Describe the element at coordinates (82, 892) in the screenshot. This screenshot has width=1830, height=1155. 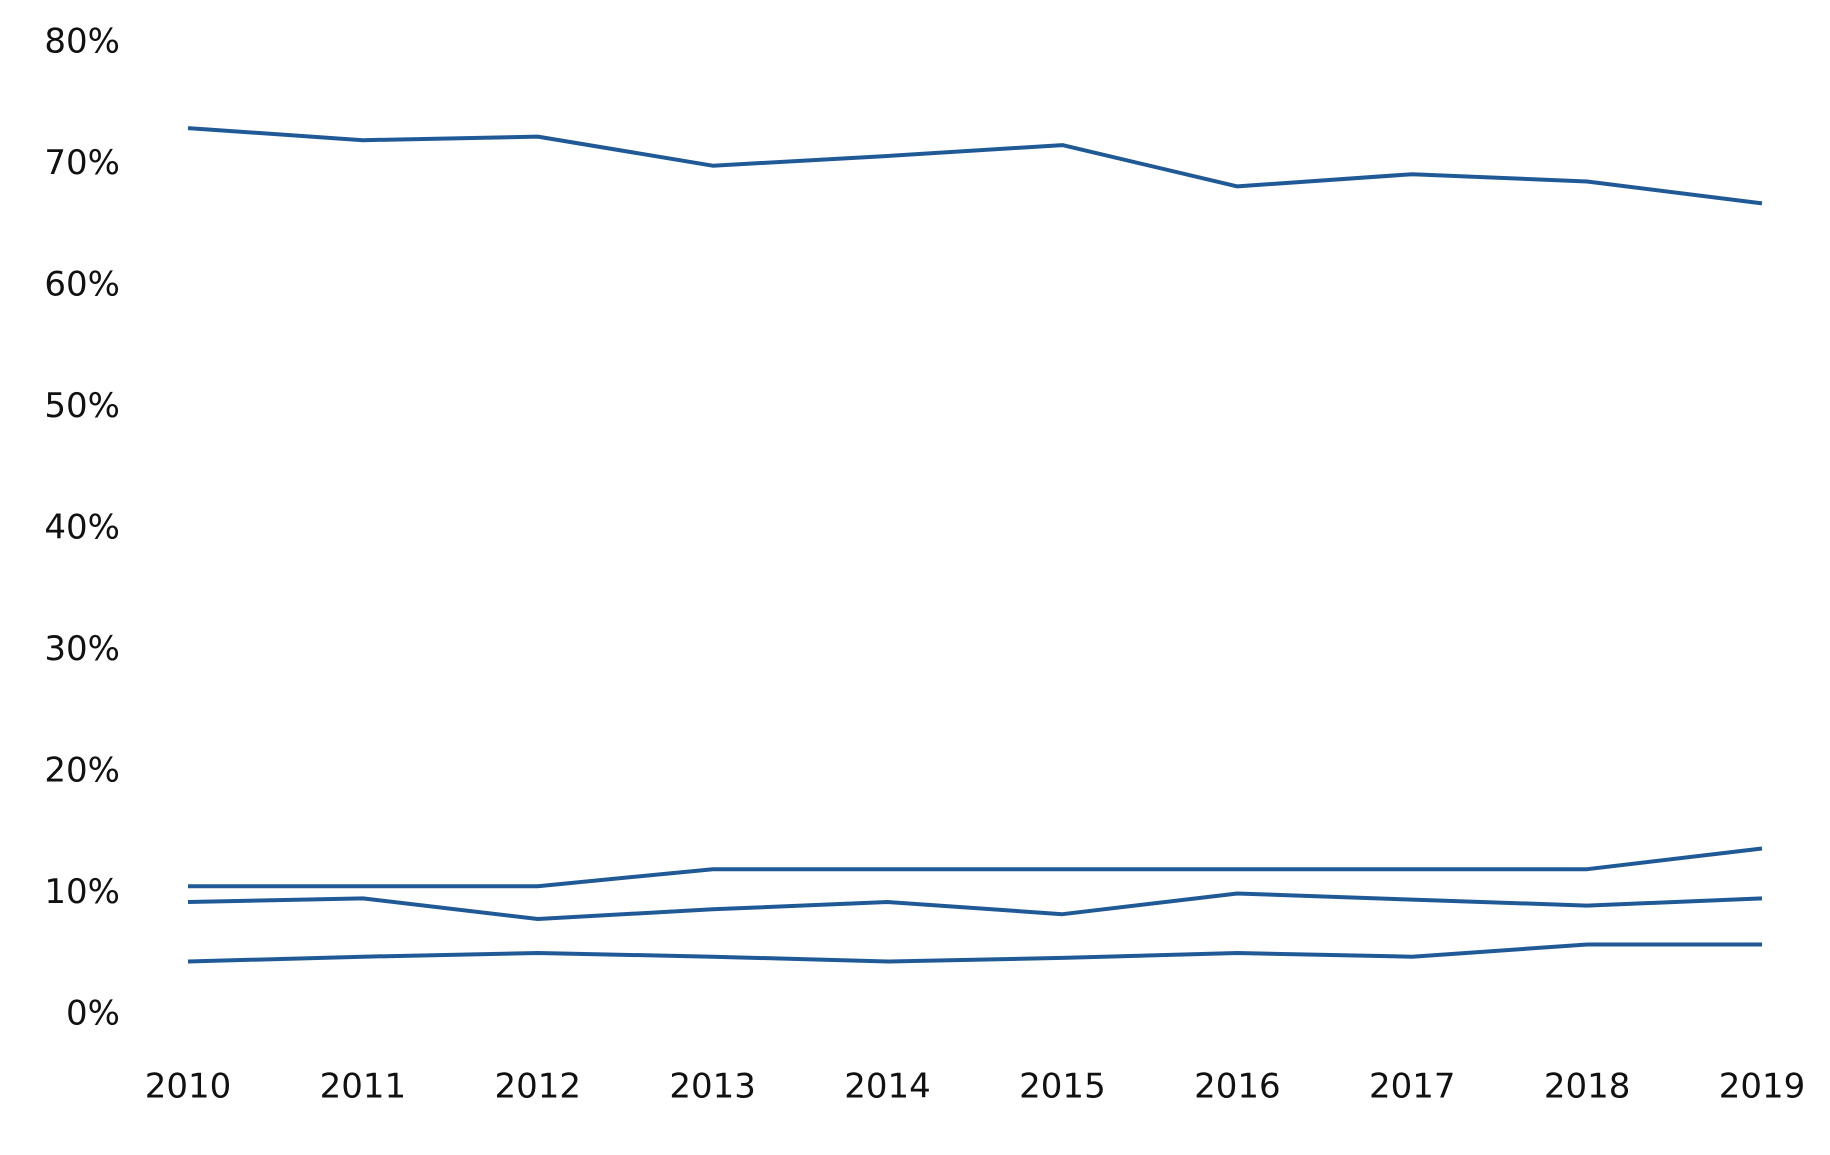
I see `y-tick-label: 10%` at that location.